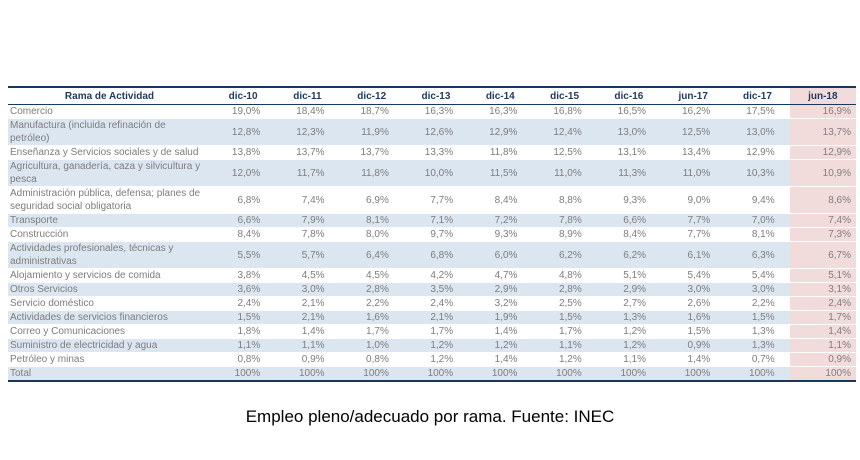  Describe the element at coordinates (436, 95) in the screenshot. I see `column-header-dic-13: dic-13` at that location.